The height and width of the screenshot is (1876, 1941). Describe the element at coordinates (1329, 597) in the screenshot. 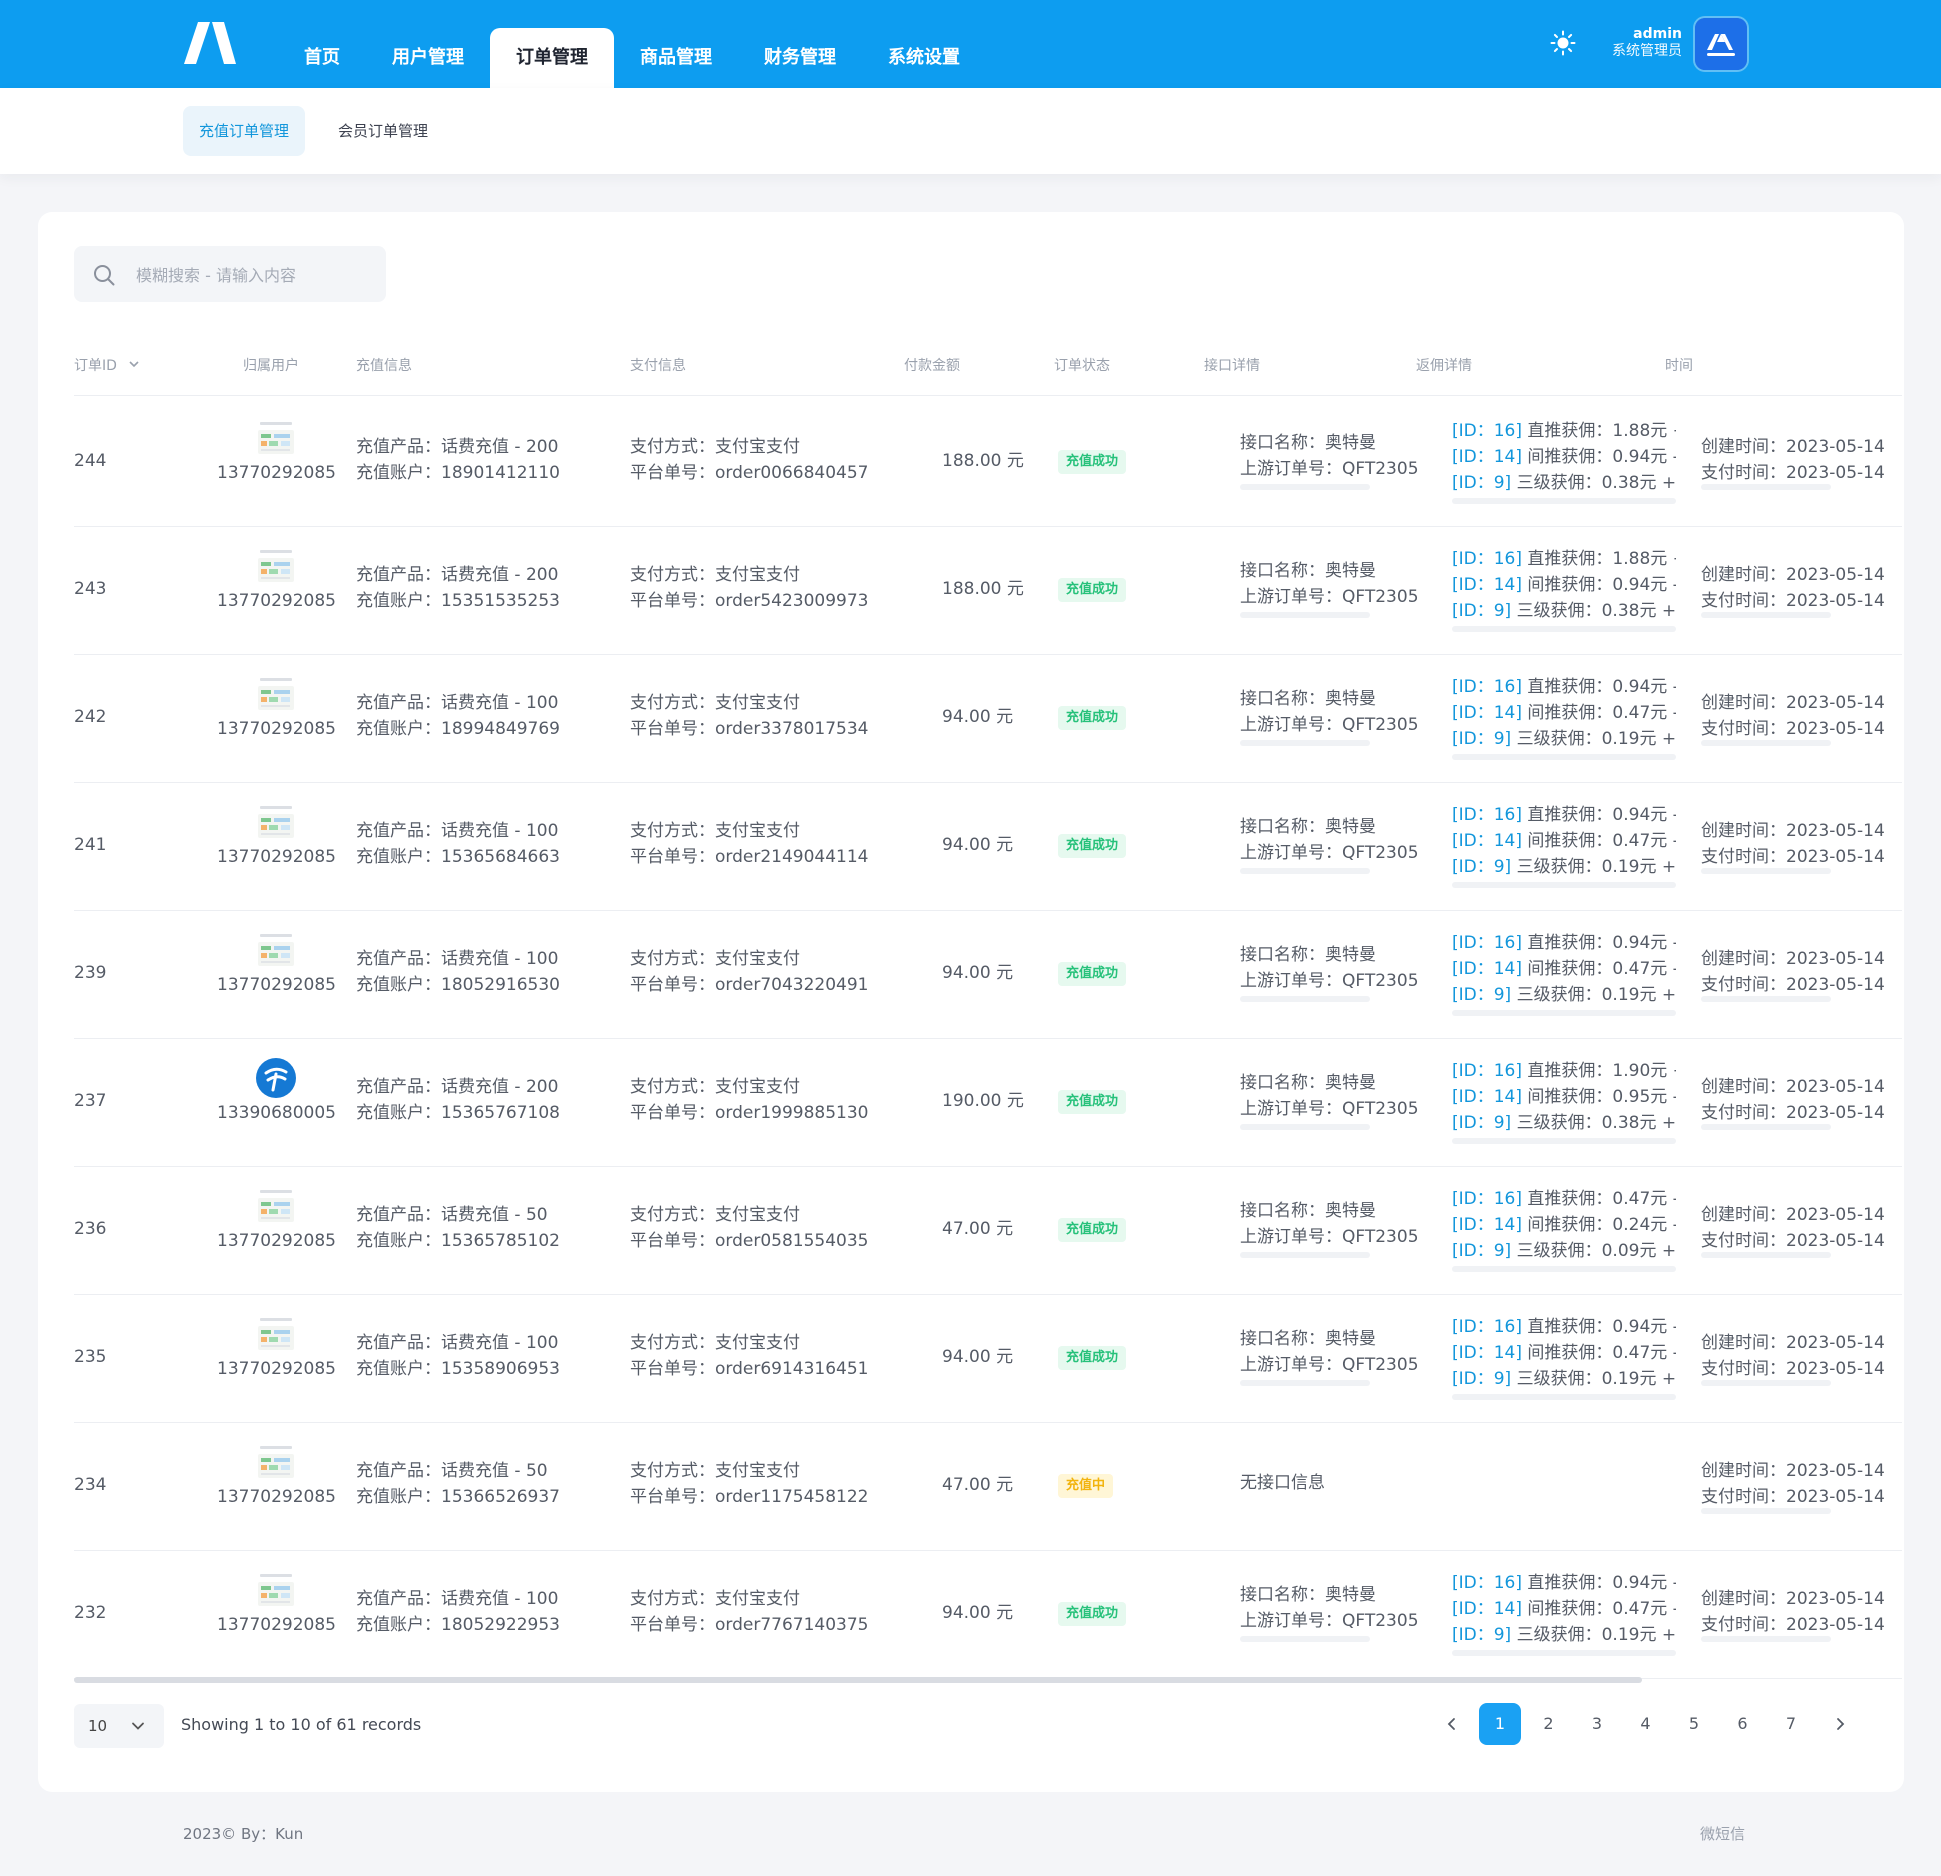

I see `upstream-order-no: 上游订单号：QFT2305` at that location.